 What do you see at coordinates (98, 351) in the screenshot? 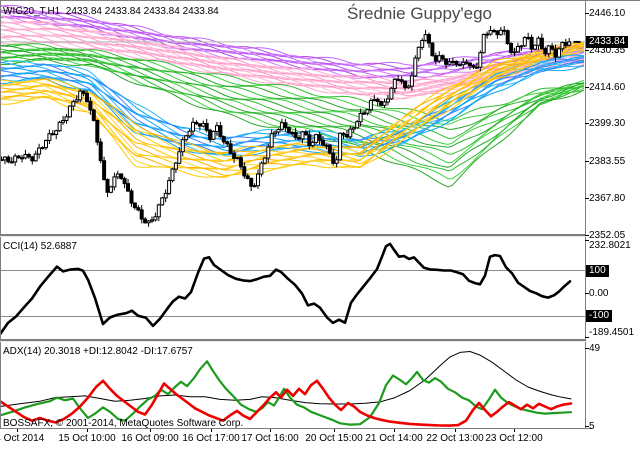
I see `adx-indicator-label: ADX(14) 20.3018 +DI:12.8042 -DI:17.6757` at bounding box center [98, 351].